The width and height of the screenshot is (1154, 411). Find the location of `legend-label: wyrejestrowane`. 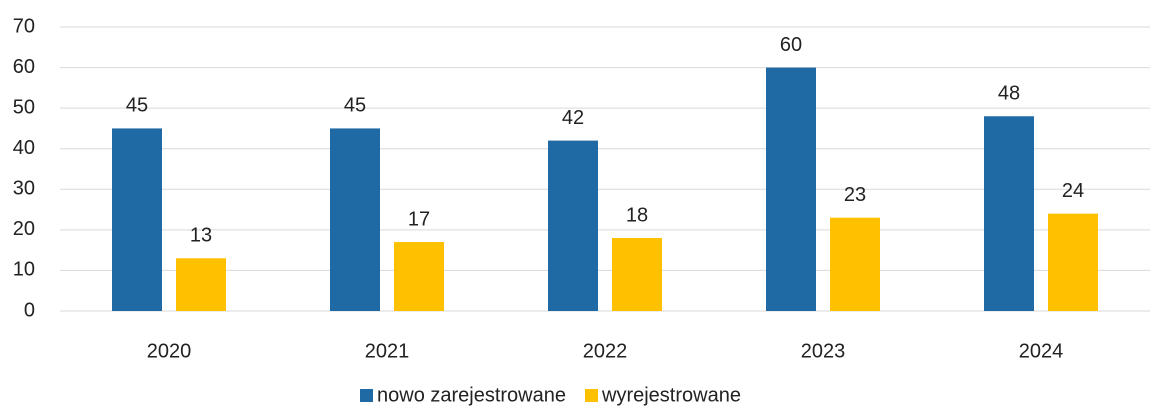

legend-label: wyrejestrowane is located at coordinates (671, 395).